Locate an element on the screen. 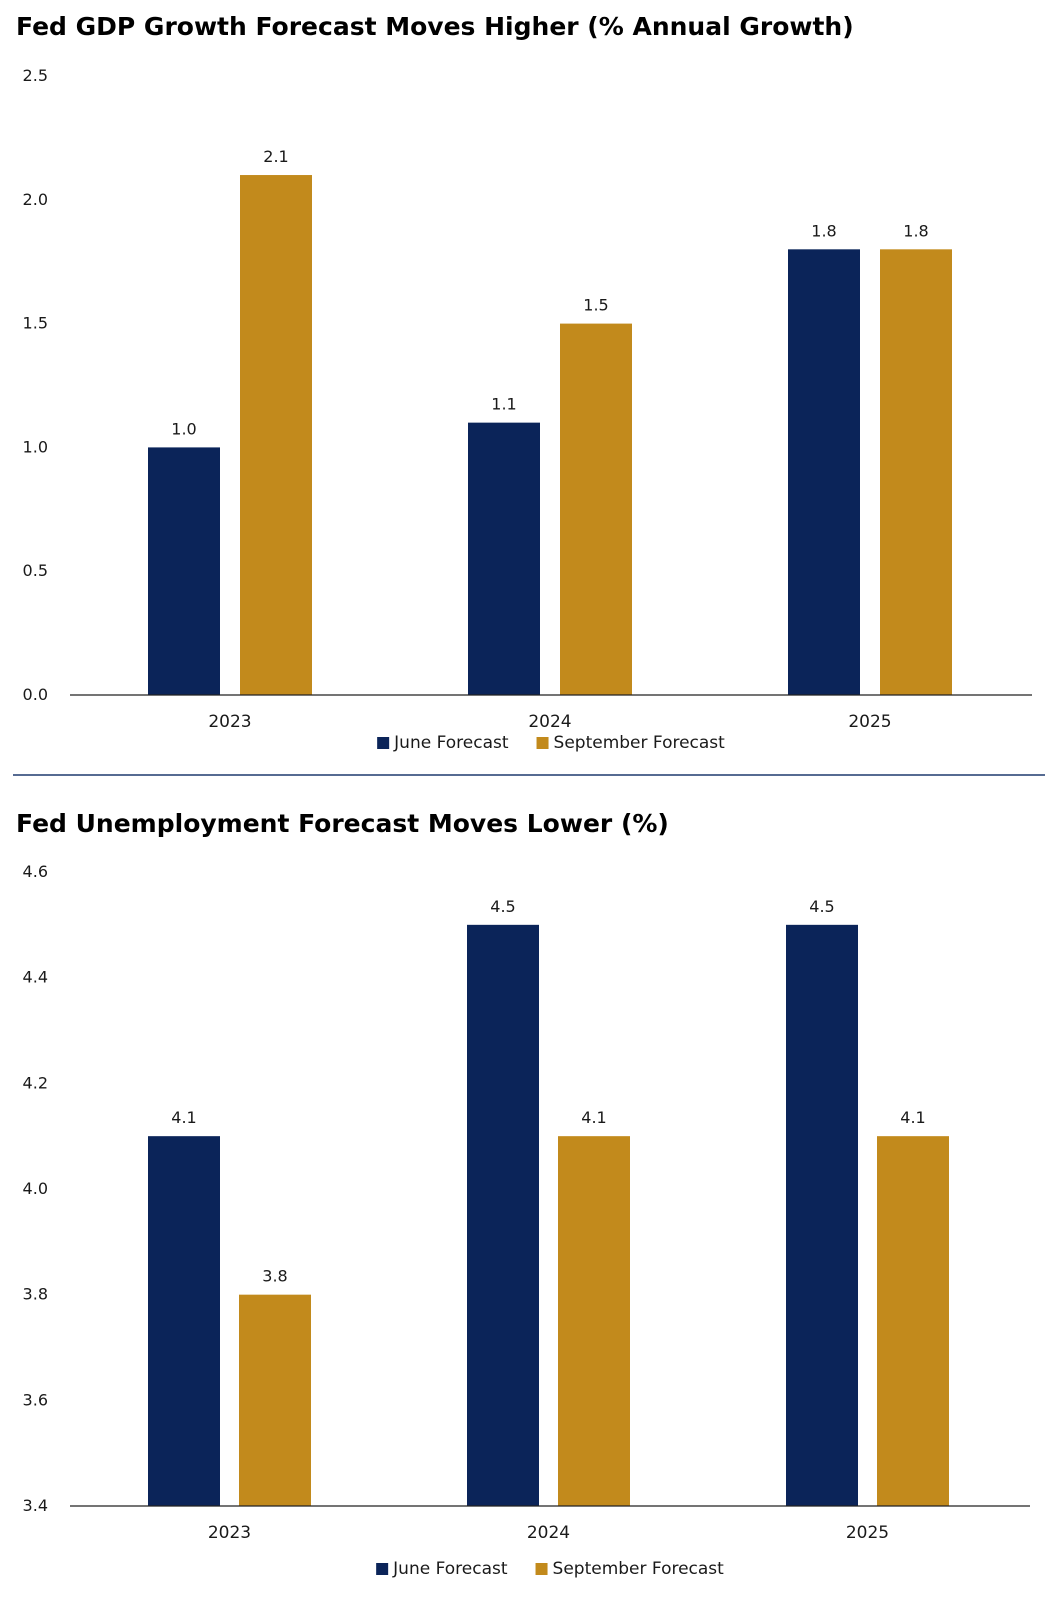 This screenshot has width=1050, height=1600. y-axis: 3.4 3.6 3.8 4.0 4.2 4.4 4.6 is located at coordinates (35, 1188).